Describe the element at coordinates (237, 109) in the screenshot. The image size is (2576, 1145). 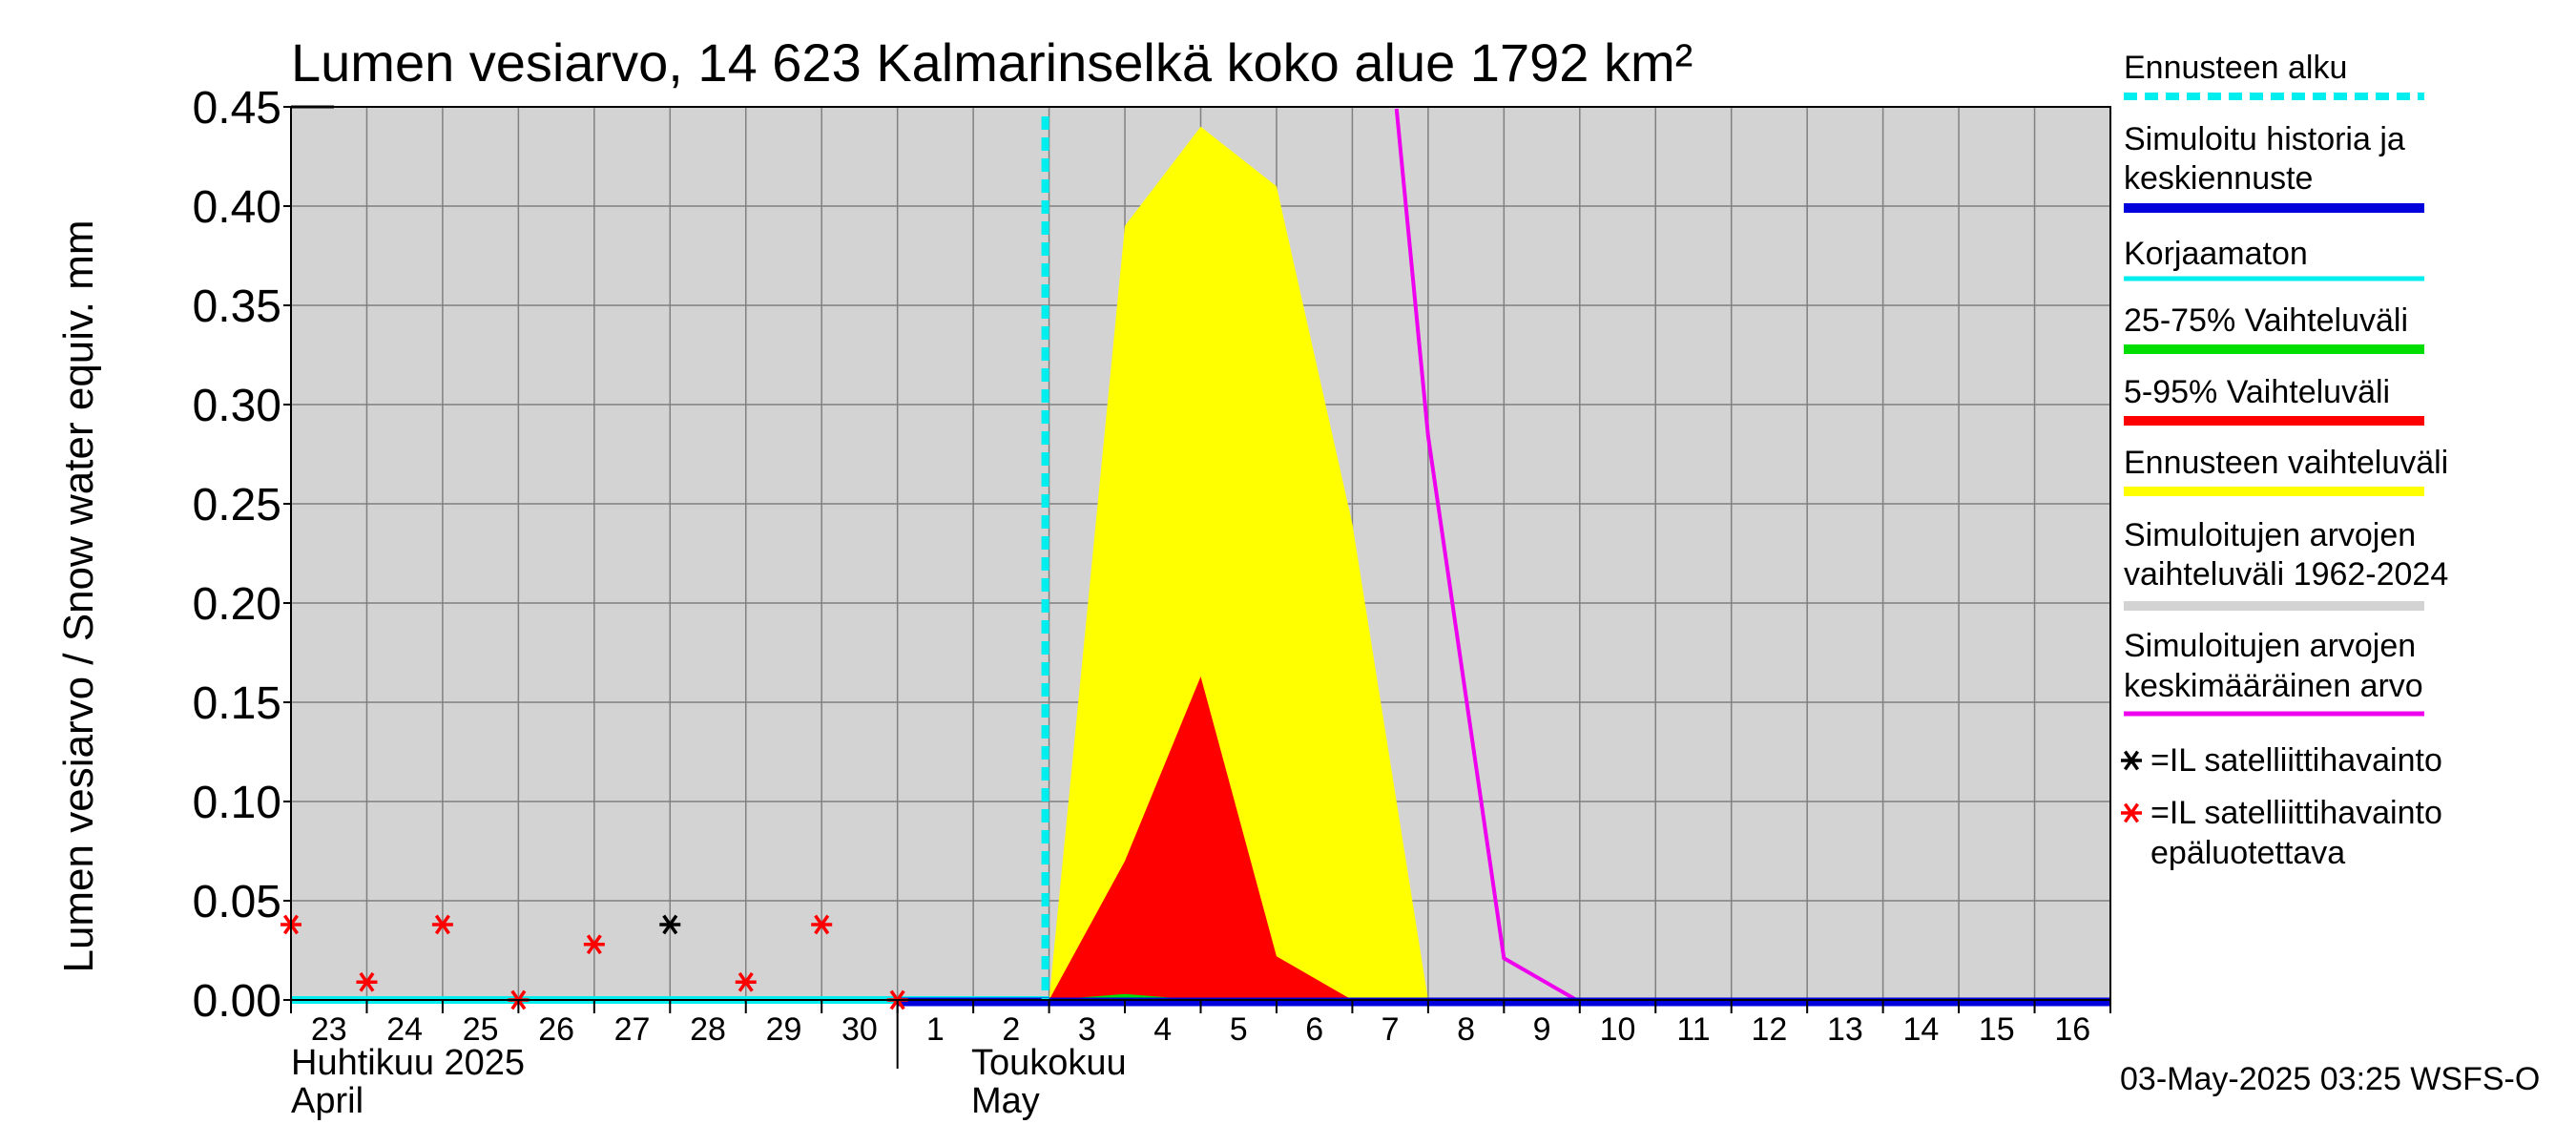
I see `y-tick-label: 0.45` at that location.